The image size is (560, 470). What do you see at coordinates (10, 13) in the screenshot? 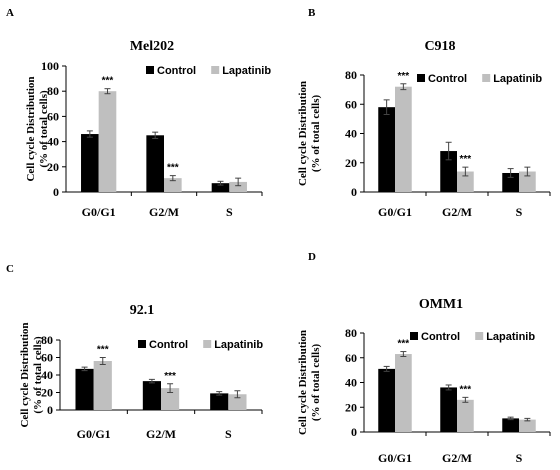
I see `panel-letter: A` at bounding box center [10, 13].